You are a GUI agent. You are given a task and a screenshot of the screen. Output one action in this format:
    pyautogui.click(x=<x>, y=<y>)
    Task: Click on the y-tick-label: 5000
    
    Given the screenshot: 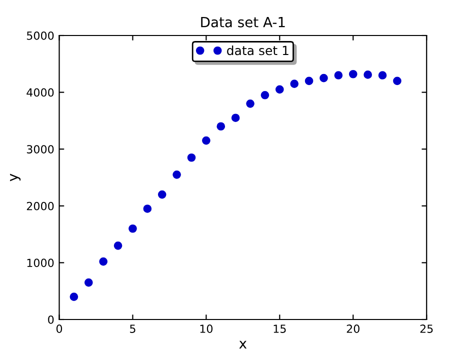 What is the action you would take?
    pyautogui.click(x=40, y=35)
    